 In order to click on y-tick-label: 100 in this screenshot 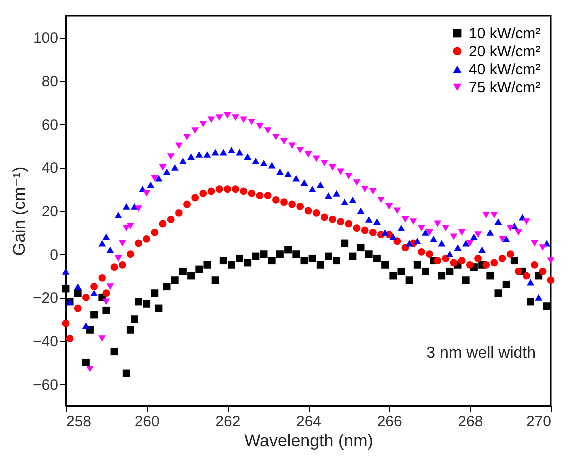, I will do `click(45, 39)`.